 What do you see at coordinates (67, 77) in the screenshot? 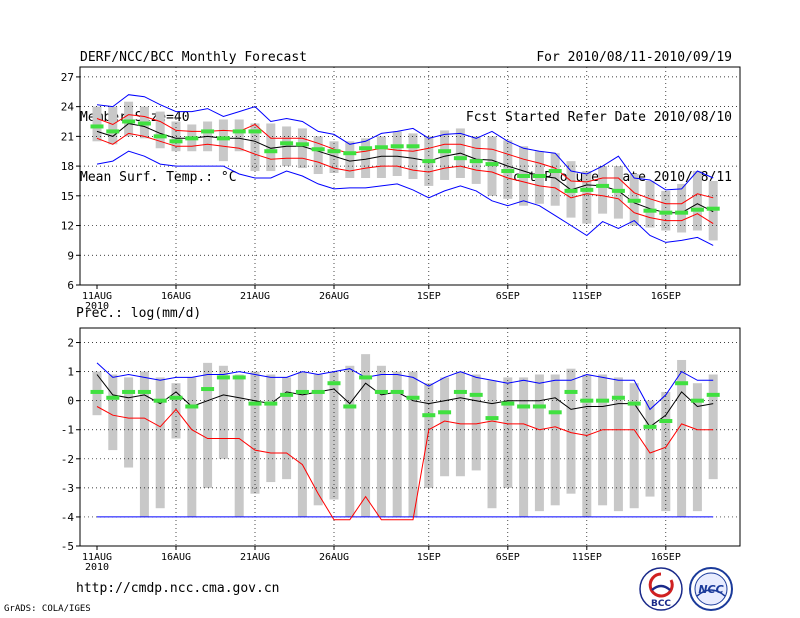
I see `y-tick-label: 27` at bounding box center [67, 77].